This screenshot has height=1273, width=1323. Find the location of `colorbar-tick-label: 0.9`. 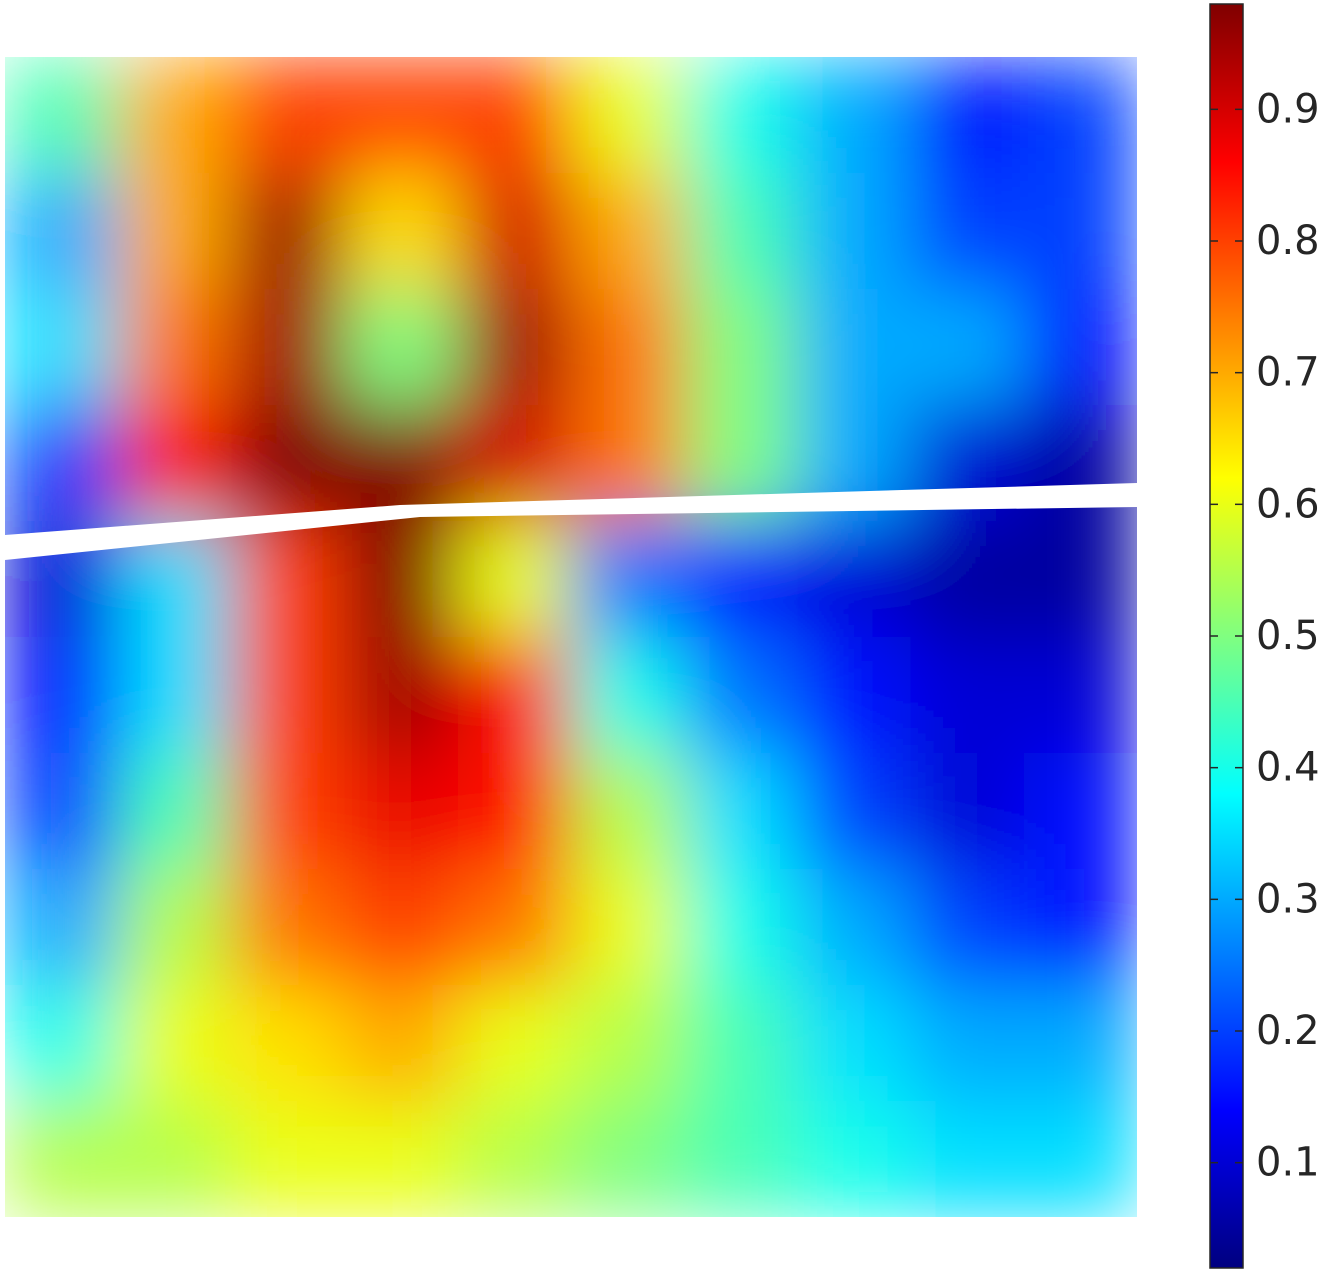

colorbar-tick-label: 0.9 is located at coordinates (1288, 109).